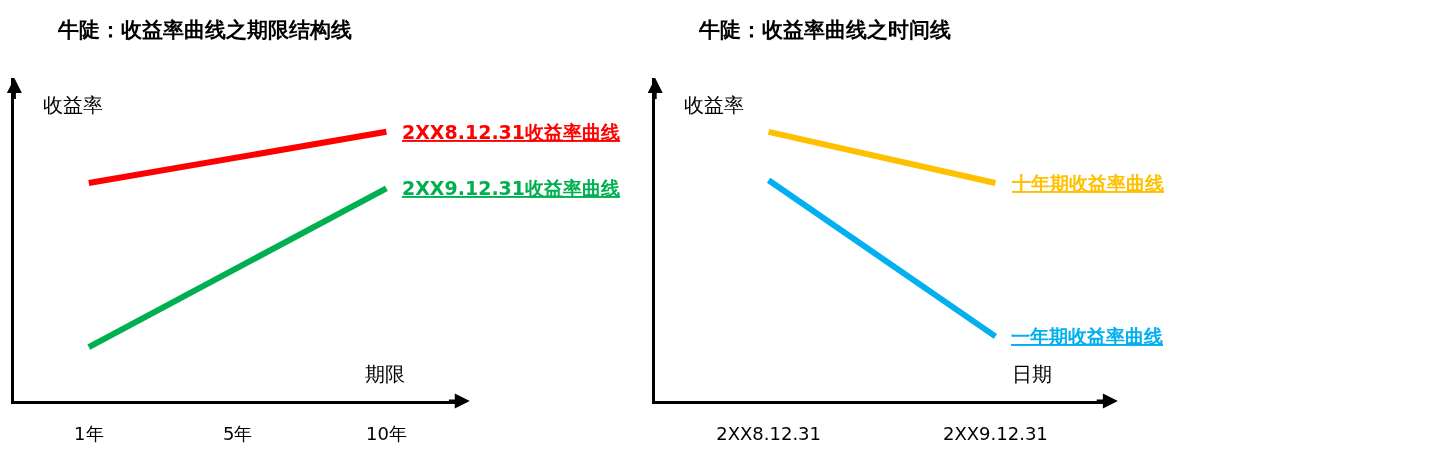  I want to click on chart-title: 牛陡：收益率曲线之时间线, so click(824, 30).